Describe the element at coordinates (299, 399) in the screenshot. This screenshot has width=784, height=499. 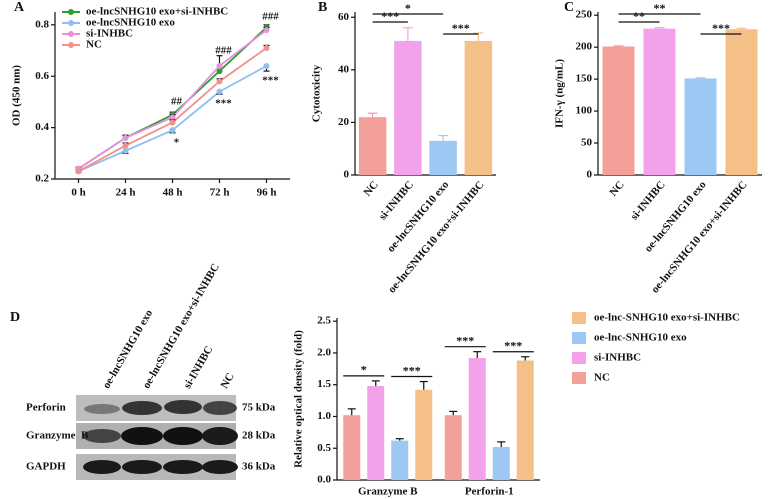
I see `y-axis-label: Relative optical density (fold)` at that location.